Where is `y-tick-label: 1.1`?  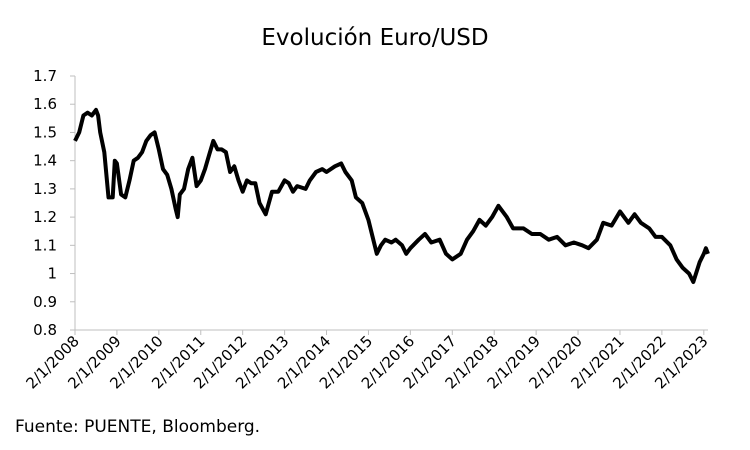
y-tick-label: 1.1 is located at coordinates (45, 245).